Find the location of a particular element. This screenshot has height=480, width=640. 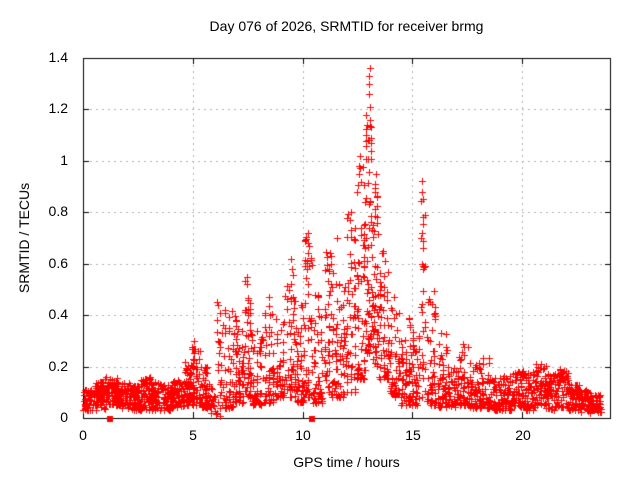

x-axis-label: GPS time / hours is located at coordinates (346, 462).